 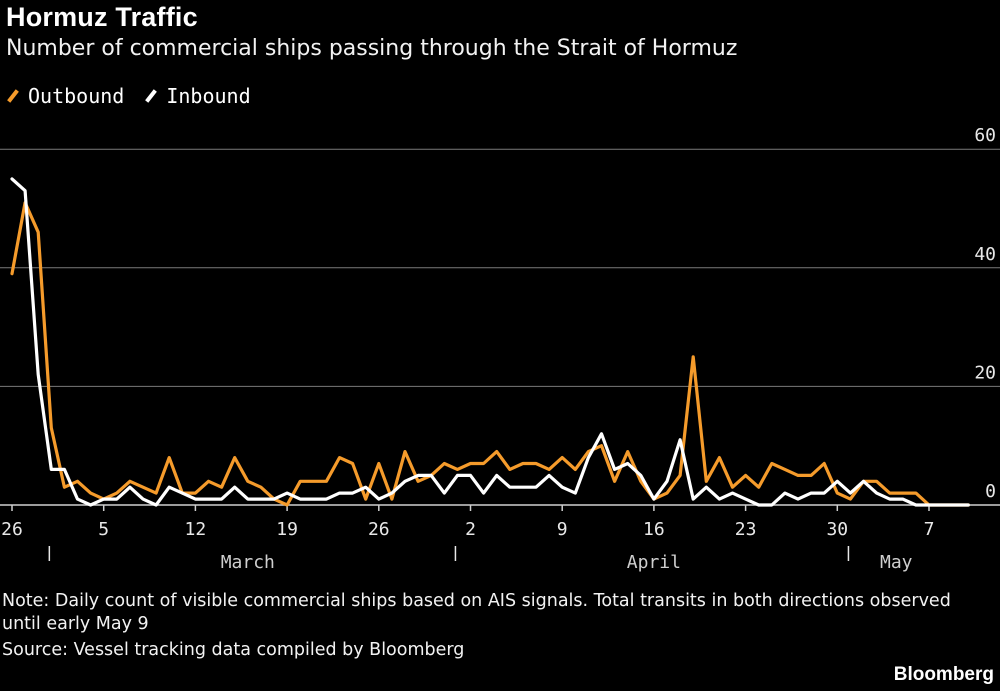 What do you see at coordinates (287, 529) in the screenshot?
I see `x-tick-label-3: 19` at bounding box center [287, 529].